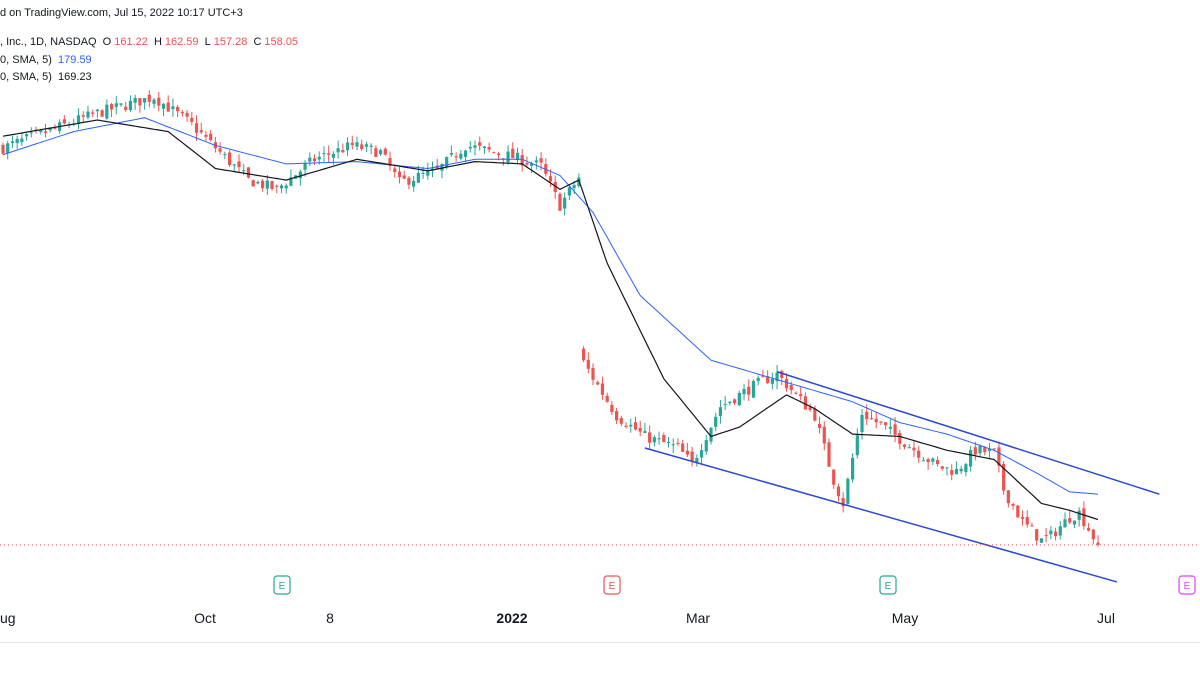 The width and height of the screenshot is (1200, 675). I want to click on channel-trendlines, so click(902, 477).